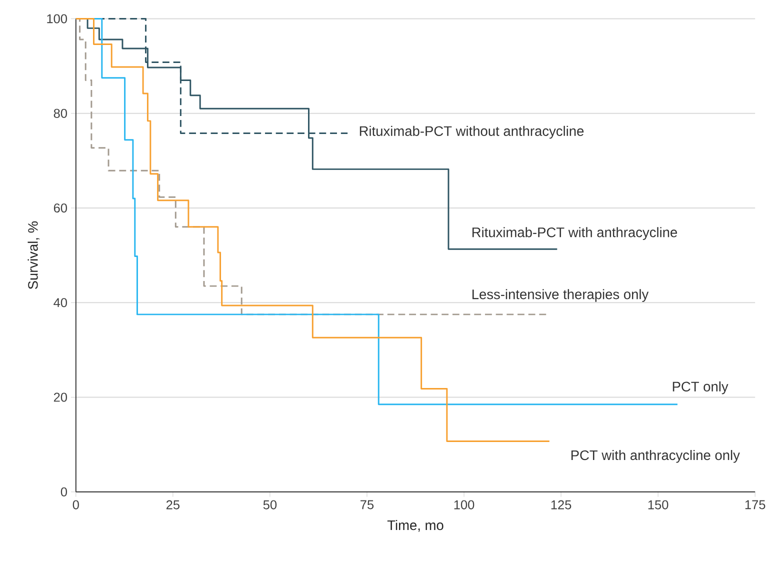  Describe the element at coordinates (464, 505) in the screenshot. I see `x-tick-label: 100` at that location.